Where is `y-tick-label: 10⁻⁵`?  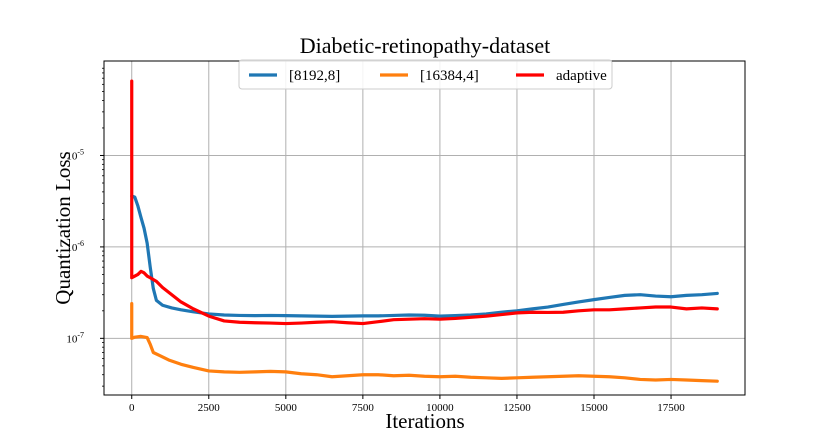
y-tick-label: 10⁻⁵ is located at coordinates (75, 154).